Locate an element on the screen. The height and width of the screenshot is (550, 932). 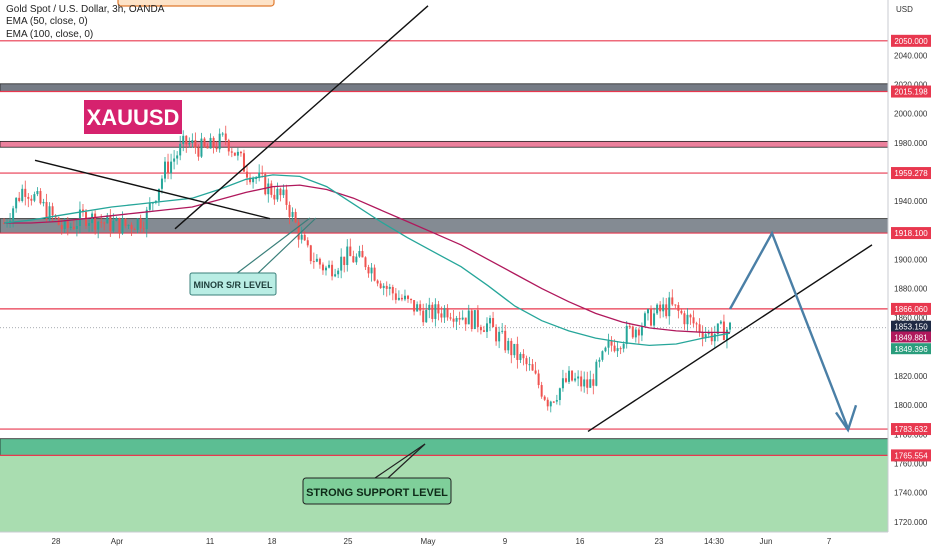
top-note-box is located at coordinates (196, 3).